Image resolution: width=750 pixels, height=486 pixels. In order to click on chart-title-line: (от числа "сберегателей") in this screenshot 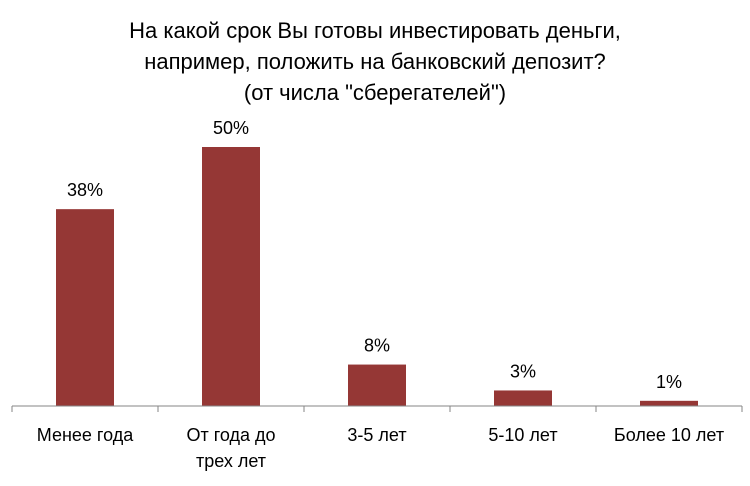, I will do `click(375, 92)`.